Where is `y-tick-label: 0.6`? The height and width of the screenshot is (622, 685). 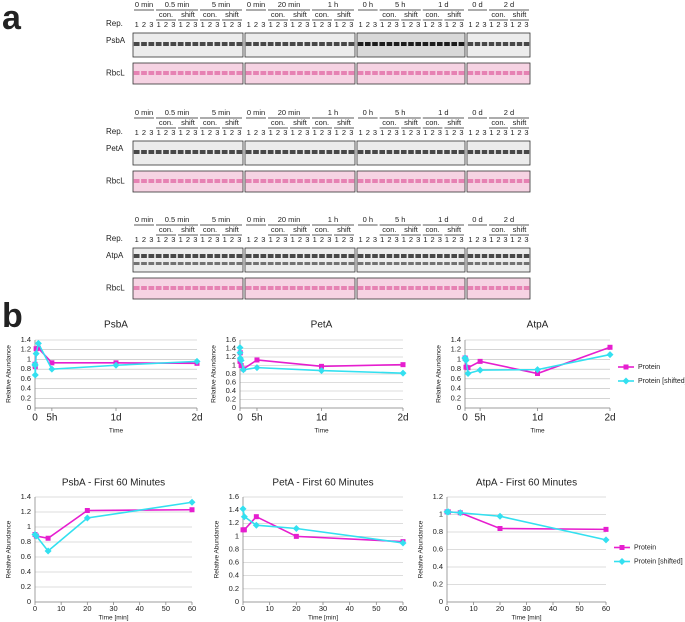 y-tick-label: 0.6 is located at coordinates (438, 548).